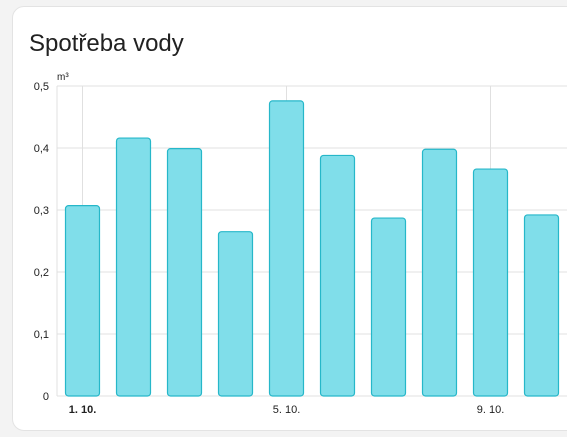 The width and height of the screenshot is (567, 437). What do you see at coordinates (41, 211) in the screenshot?
I see `y-tick-label: 0,3` at bounding box center [41, 211].